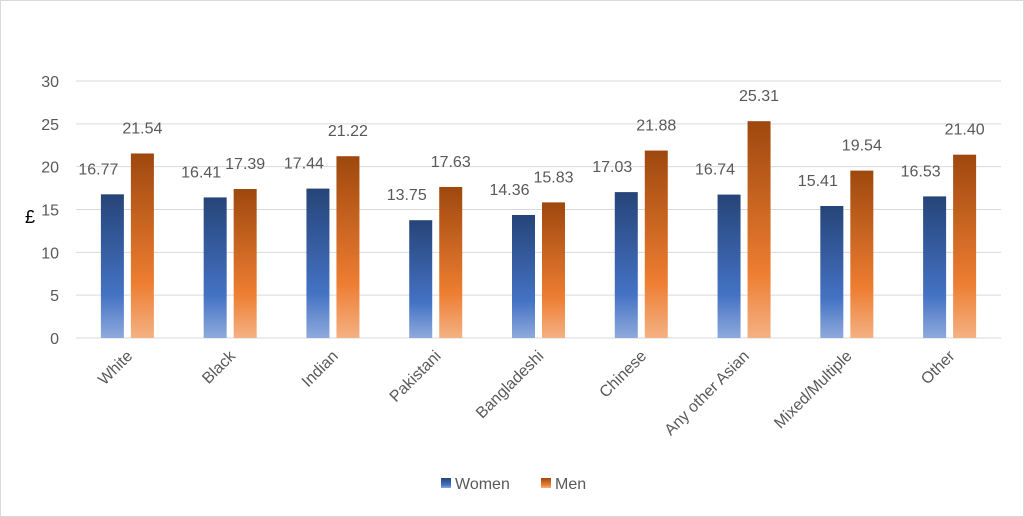 This screenshot has width=1024, height=517. What do you see at coordinates (407, 195) in the screenshot?
I see `data-label: 13.75` at bounding box center [407, 195].